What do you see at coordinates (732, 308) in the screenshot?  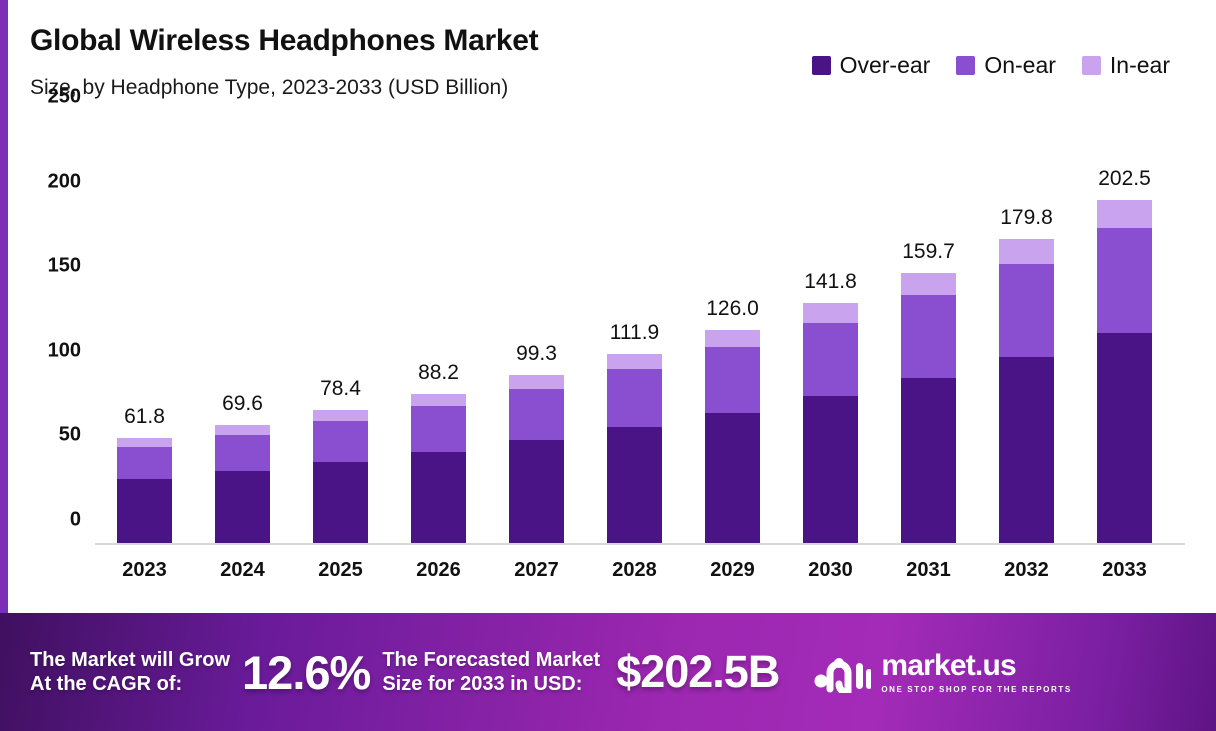 I see `bar-value-label: 126.0` at bounding box center [732, 308].